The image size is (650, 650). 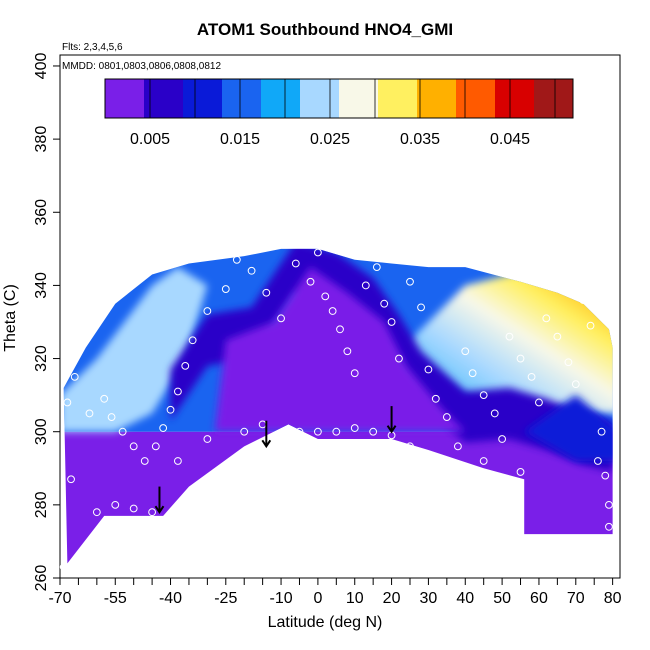 I want to click on chart-title: ATOM1 Southbound HNO4_GMI, so click(x=325, y=29).